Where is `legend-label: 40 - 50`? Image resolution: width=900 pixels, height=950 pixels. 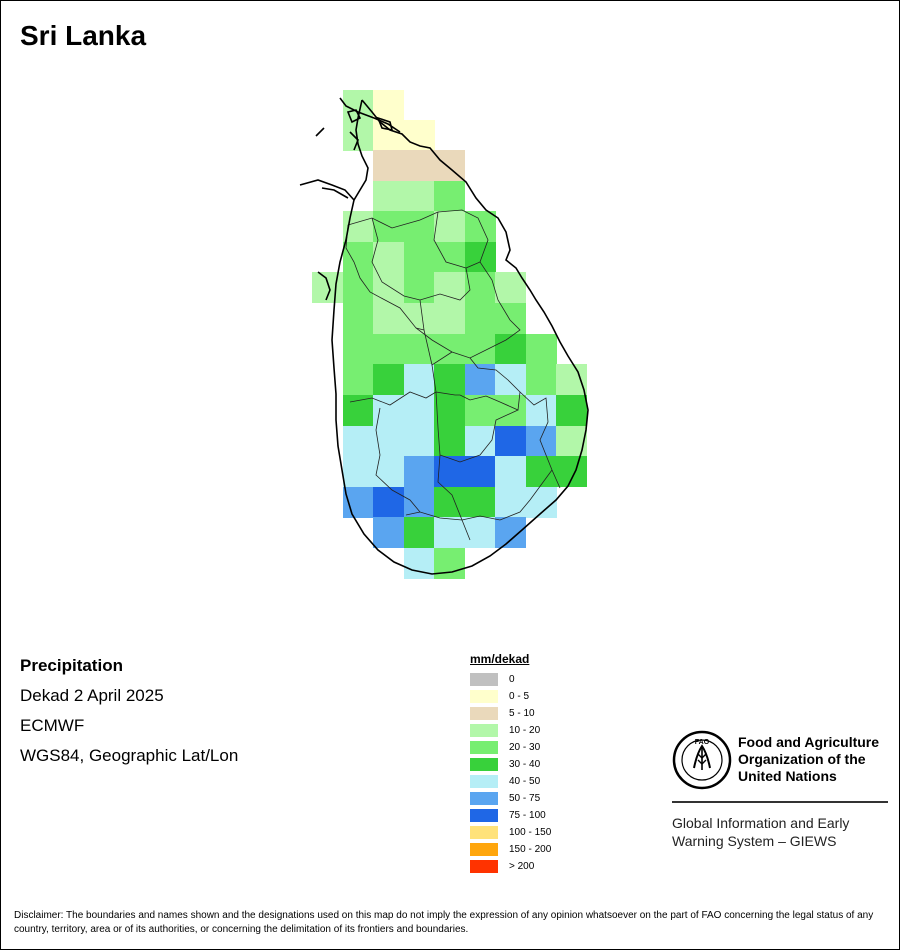 legend-label: 40 - 50 is located at coordinates (525, 781).